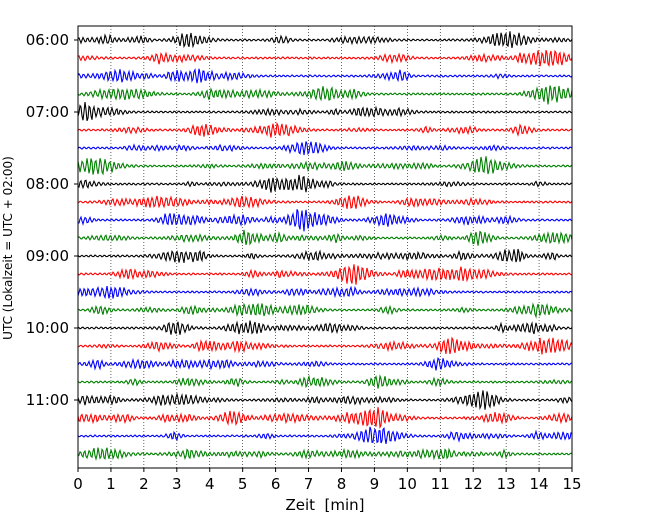 The image size is (650, 525). I want to click on x-tick-label: 15, so click(571, 484).